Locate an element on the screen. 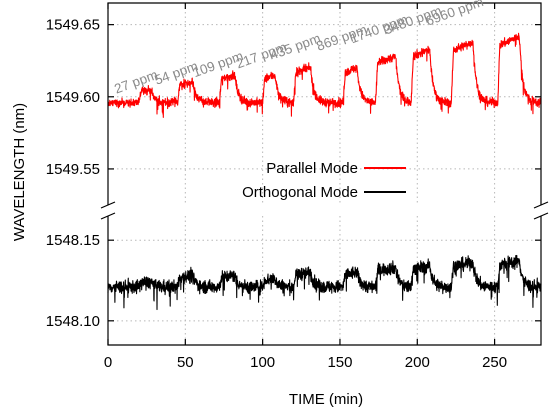  y-tick-label-upper: 1549.55 is located at coordinates (73, 169).